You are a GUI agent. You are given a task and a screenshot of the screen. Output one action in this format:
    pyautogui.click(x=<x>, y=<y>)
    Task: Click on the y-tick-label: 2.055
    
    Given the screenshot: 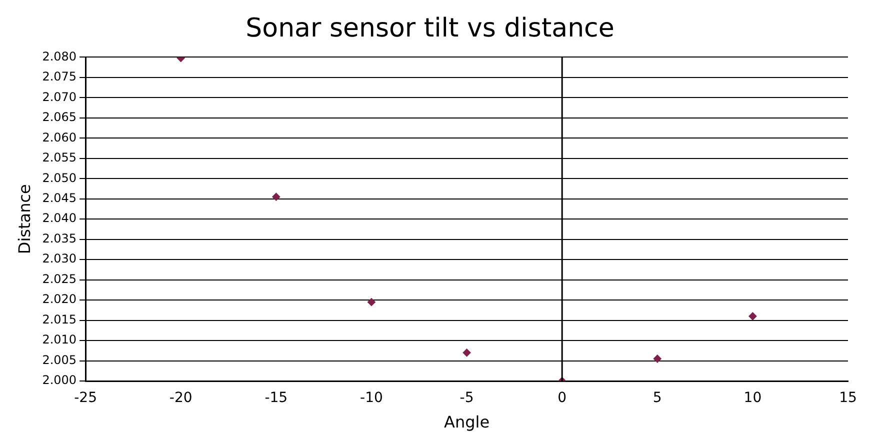 What is the action you would take?
    pyautogui.click(x=59, y=157)
    